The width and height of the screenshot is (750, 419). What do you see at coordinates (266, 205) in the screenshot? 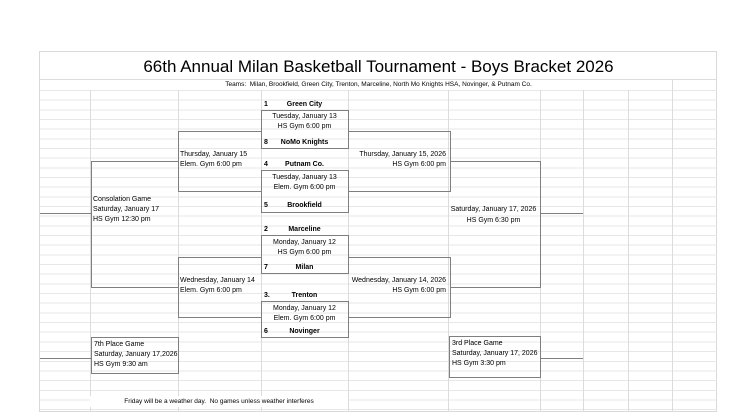
I see `seed-number: 5` at bounding box center [266, 205].